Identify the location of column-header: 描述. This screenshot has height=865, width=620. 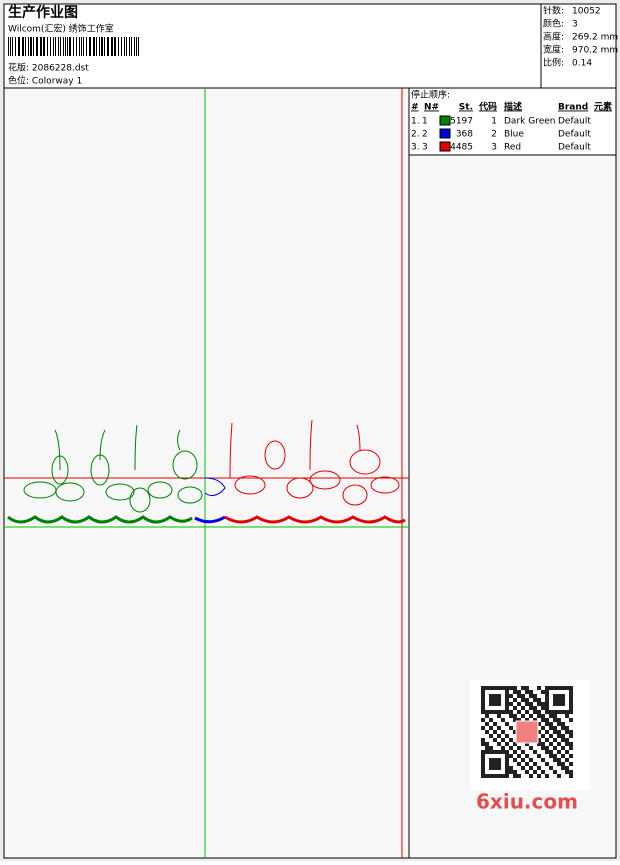
(513, 107).